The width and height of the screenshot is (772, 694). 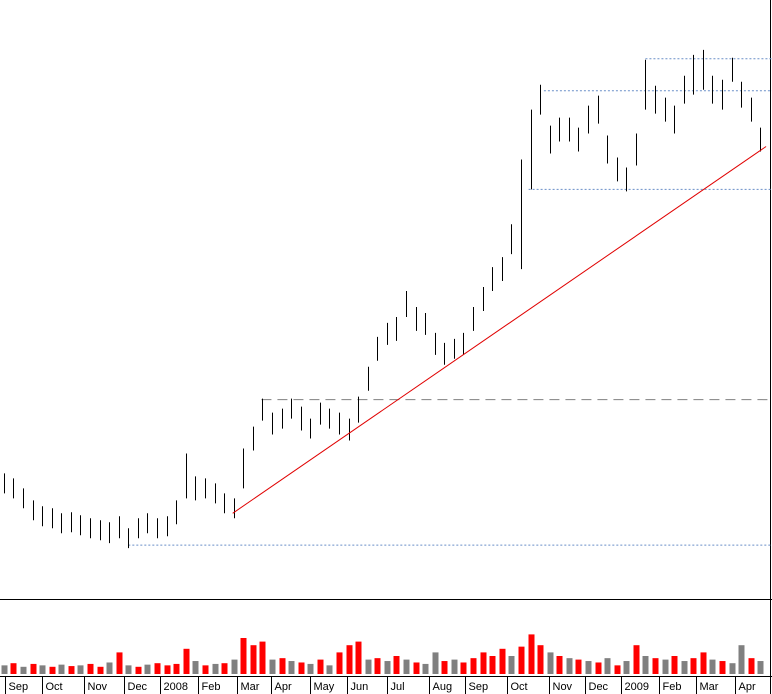 What do you see at coordinates (324, 687) in the screenshot?
I see `x-tick-label: May` at bounding box center [324, 687].